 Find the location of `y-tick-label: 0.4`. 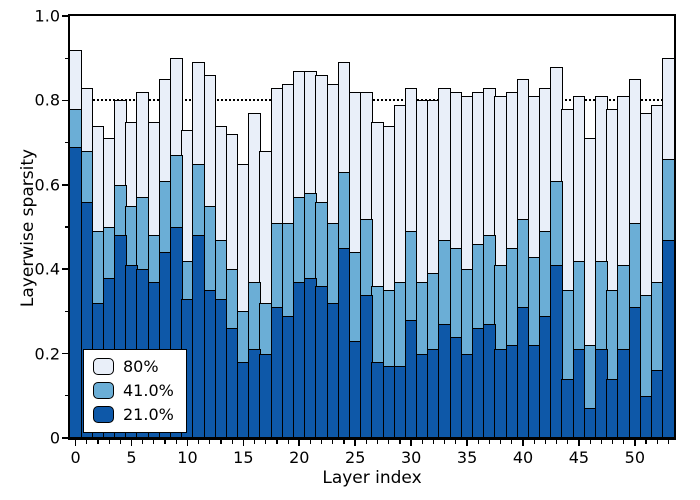

y-tick-label: 0.4 is located at coordinates (47, 269).